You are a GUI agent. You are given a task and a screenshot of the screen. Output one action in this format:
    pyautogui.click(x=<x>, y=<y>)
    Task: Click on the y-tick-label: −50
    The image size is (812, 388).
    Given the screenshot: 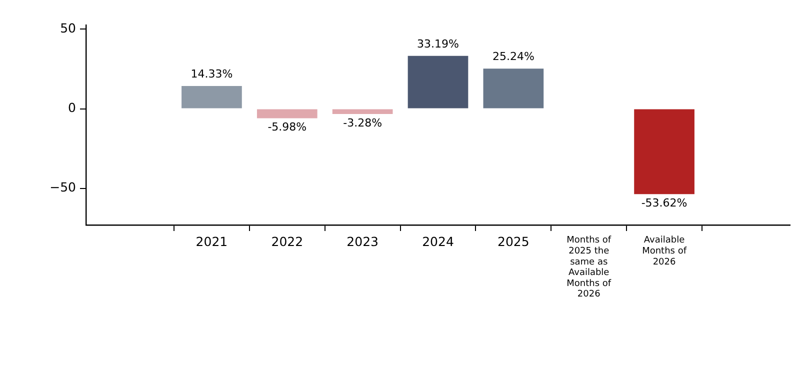 What is the action you would take?
    pyautogui.click(x=63, y=187)
    